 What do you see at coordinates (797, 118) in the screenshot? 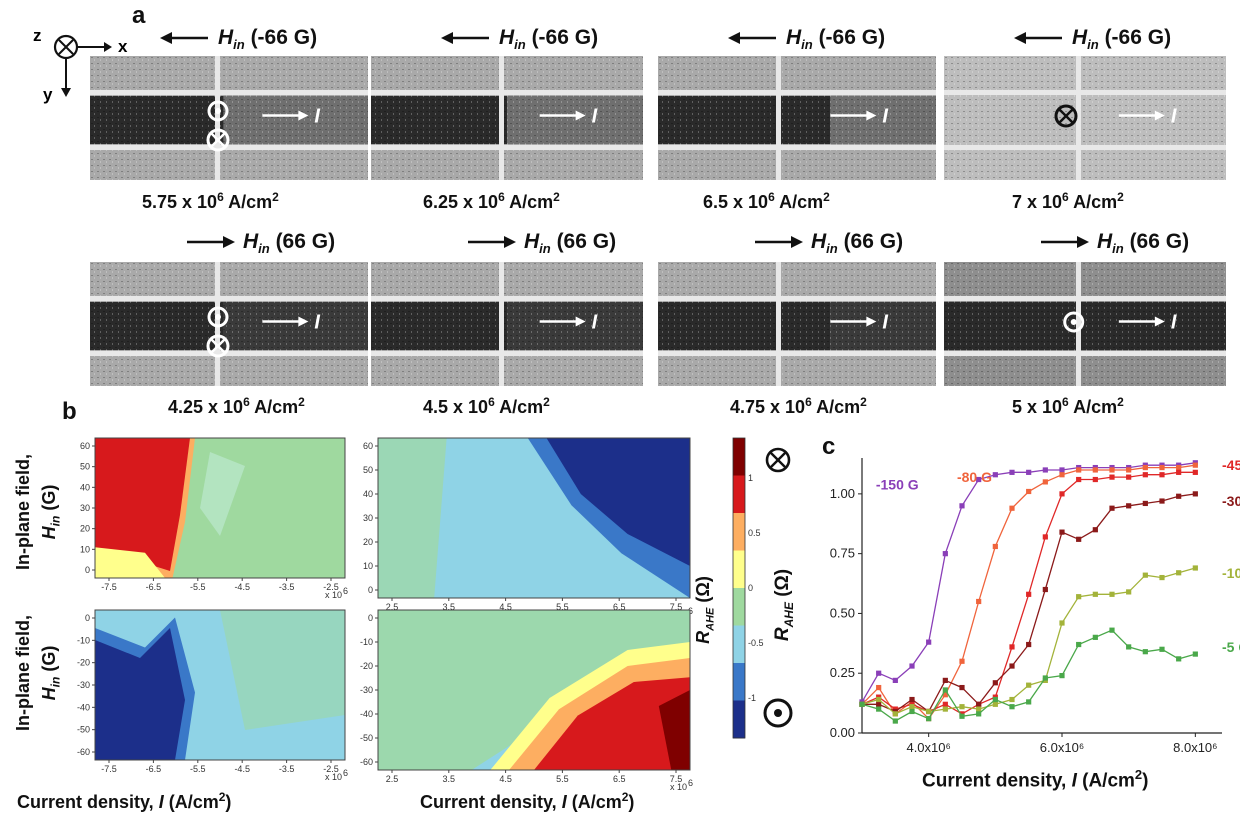
I see `micrograph-0-2: I` at bounding box center [797, 118].